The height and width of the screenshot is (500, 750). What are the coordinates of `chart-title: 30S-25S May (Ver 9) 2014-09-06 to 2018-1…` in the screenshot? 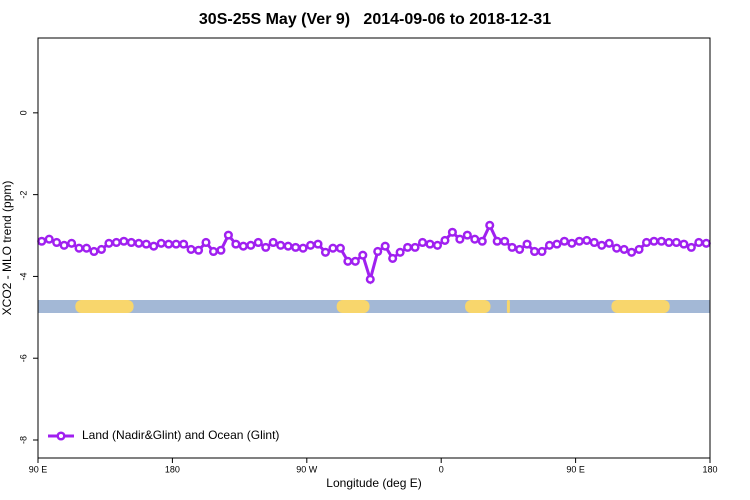 It's located at (375, 19).